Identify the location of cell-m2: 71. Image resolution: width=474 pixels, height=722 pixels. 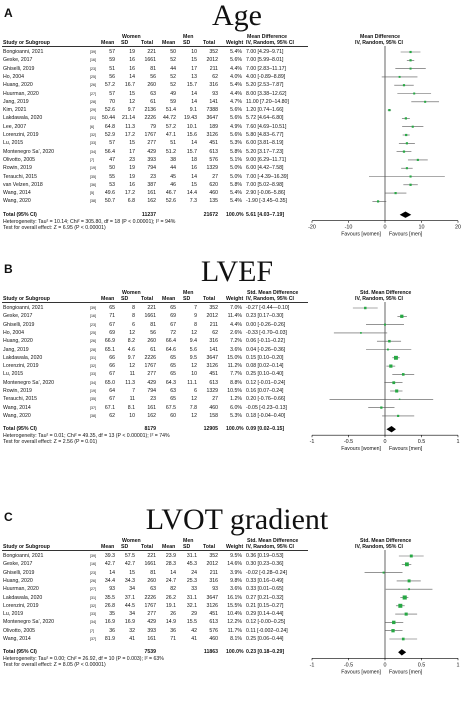
(173, 639).